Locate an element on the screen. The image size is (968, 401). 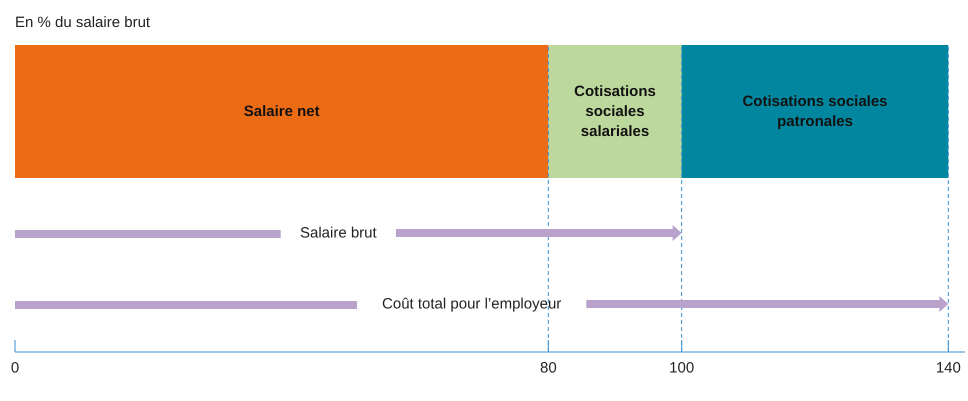
series-label: Salaire net is located at coordinates (282, 111).